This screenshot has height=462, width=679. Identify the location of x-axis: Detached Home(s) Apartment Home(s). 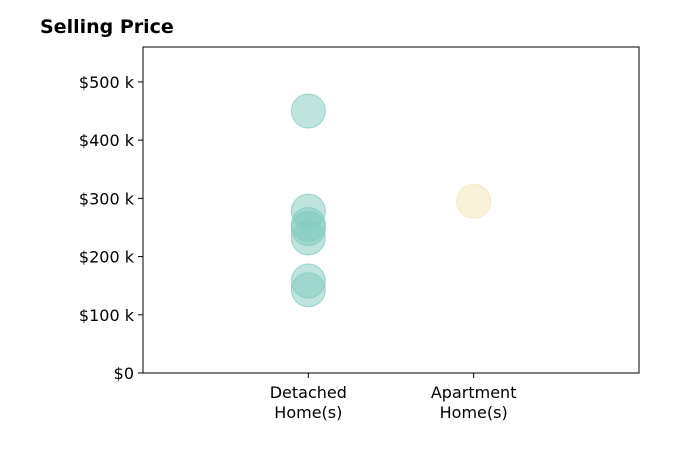
(393, 397).